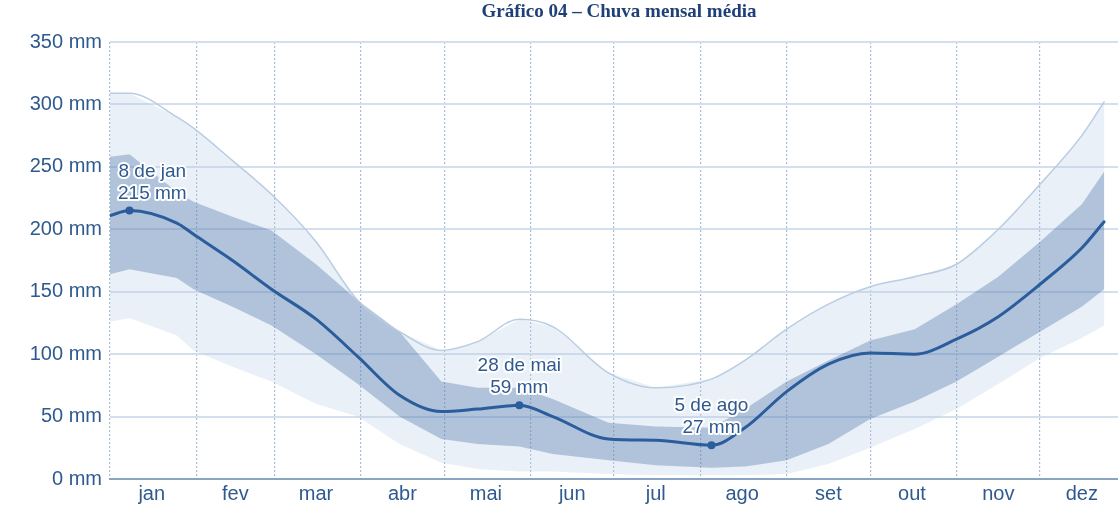  What do you see at coordinates (316, 492) in the screenshot?
I see `x-tick-label: mar` at bounding box center [316, 492].